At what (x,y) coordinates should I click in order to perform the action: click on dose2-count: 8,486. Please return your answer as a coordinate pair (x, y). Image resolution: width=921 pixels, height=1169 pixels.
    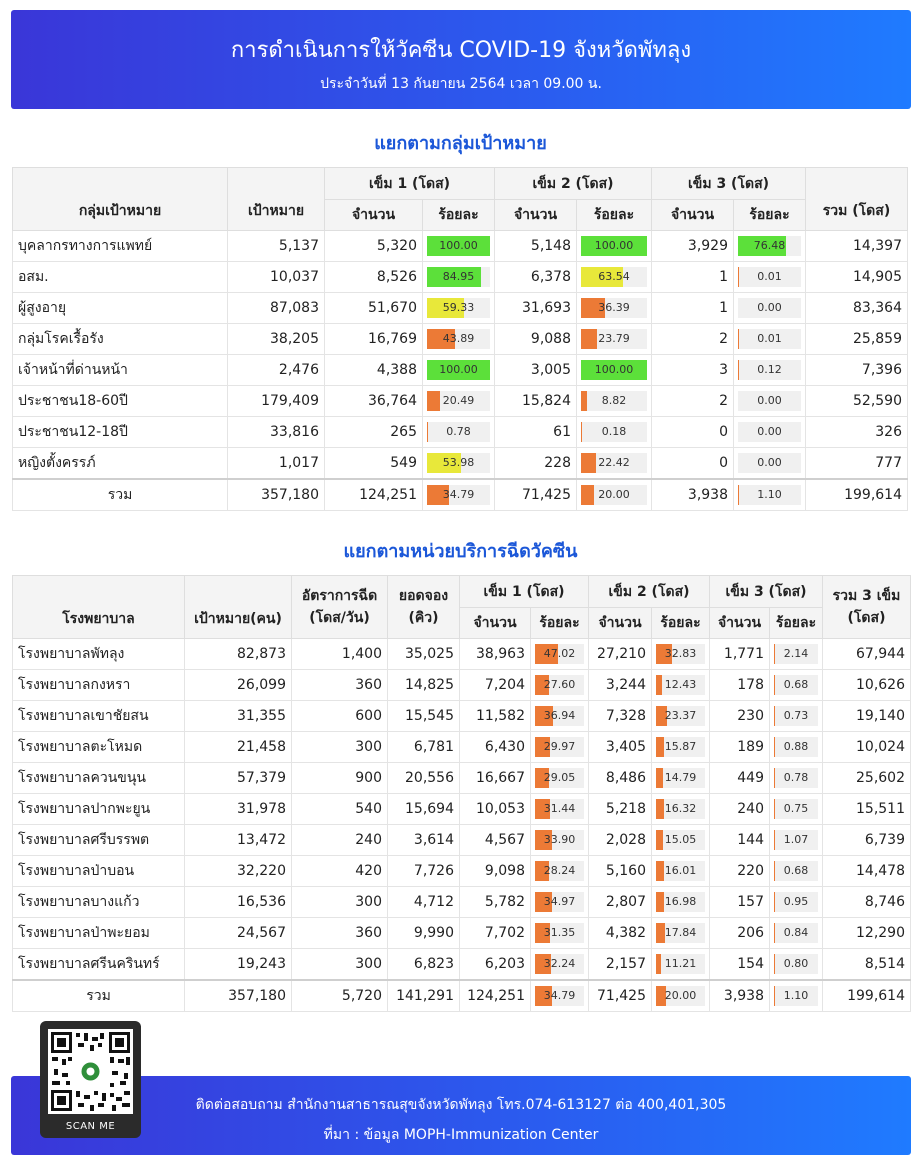
    Looking at the image, I should click on (620, 778).